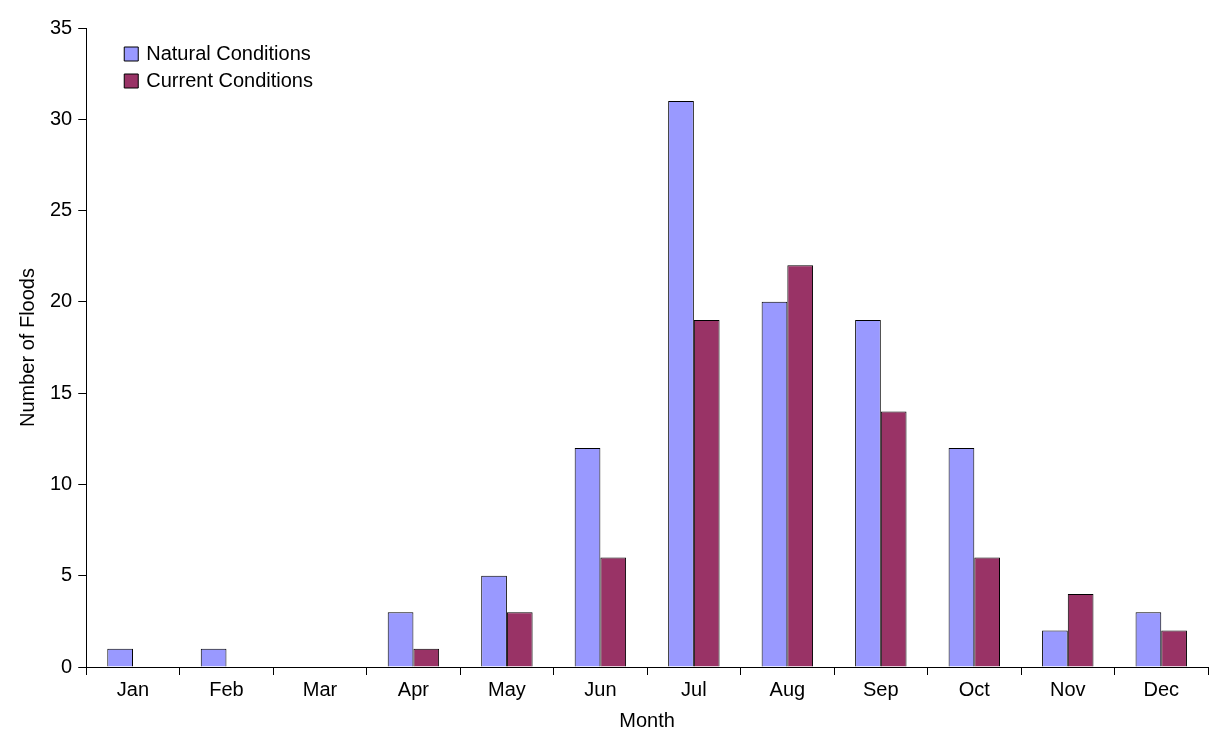  Describe the element at coordinates (226, 688) in the screenshot. I see `x-tick-label: Feb` at that location.